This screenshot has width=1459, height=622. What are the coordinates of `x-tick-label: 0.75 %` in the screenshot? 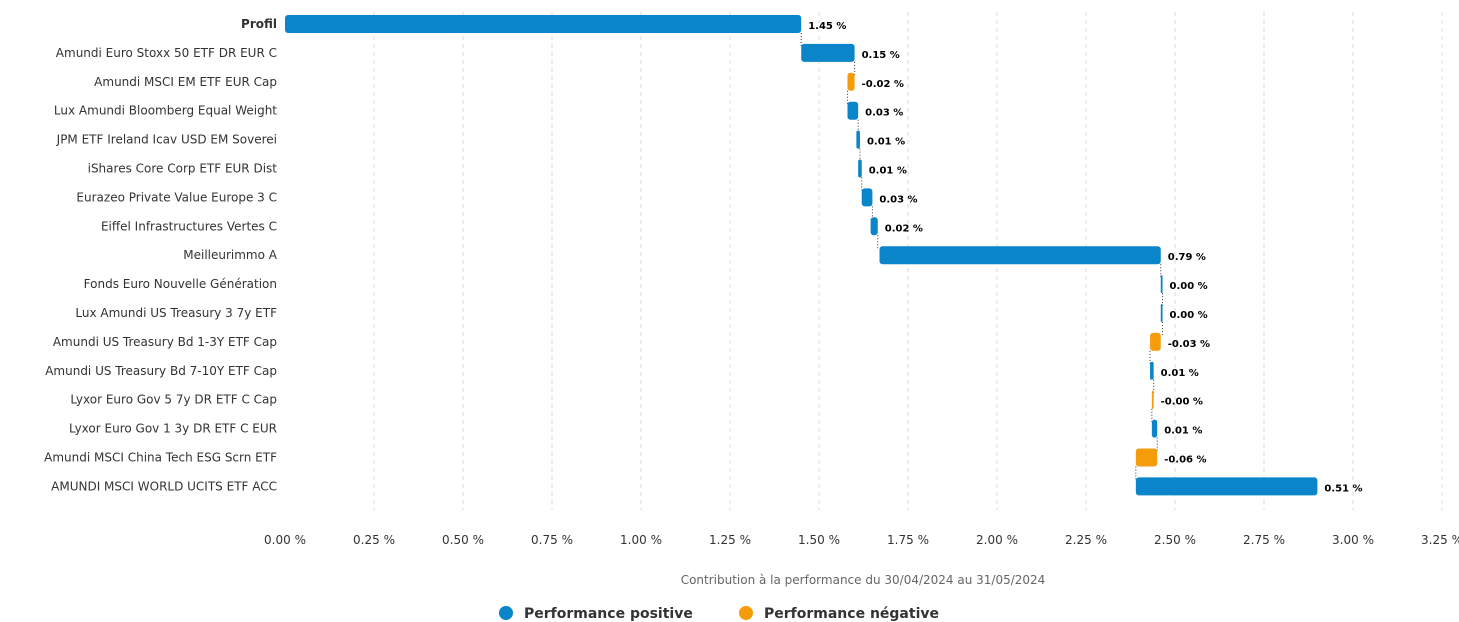 It's located at (552, 540).